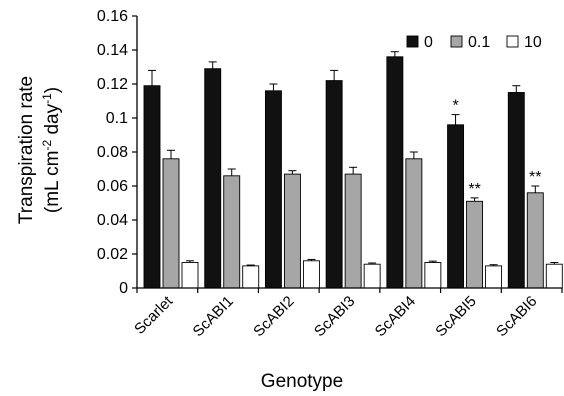  What do you see at coordinates (395, 316) in the screenshot?
I see `x-tick-label: ScABI4` at bounding box center [395, 316].